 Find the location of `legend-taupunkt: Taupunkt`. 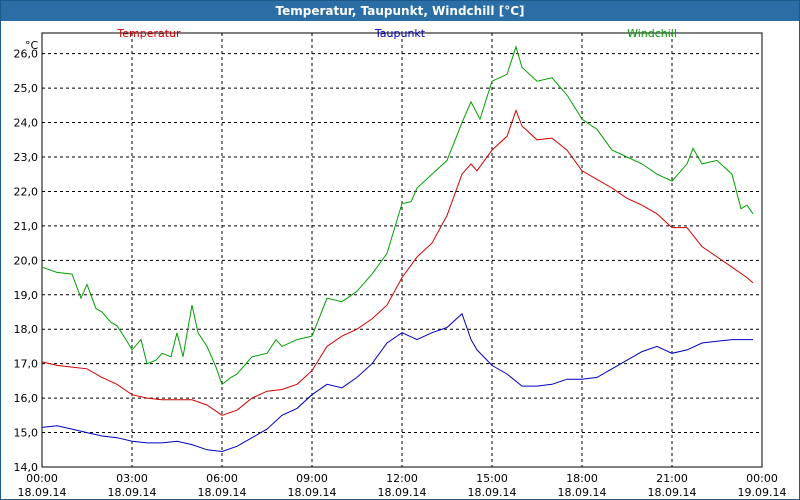

legend-taupunkt: Taupunkt is located at coordinates (400, 33).